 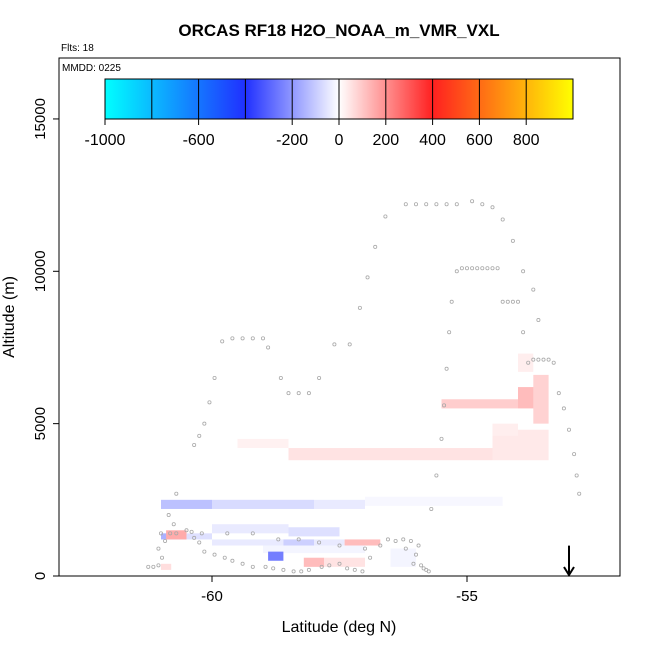 What do you see at coordinates (569, 561) in the screenshot?
I see `position-arrow` at bounding box center [569, 561].